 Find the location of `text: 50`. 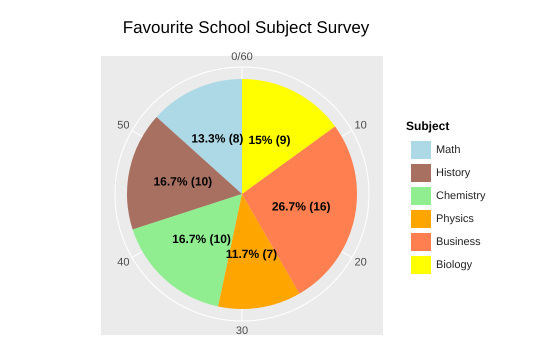

text: 50 is located at coordinates (123, 126).